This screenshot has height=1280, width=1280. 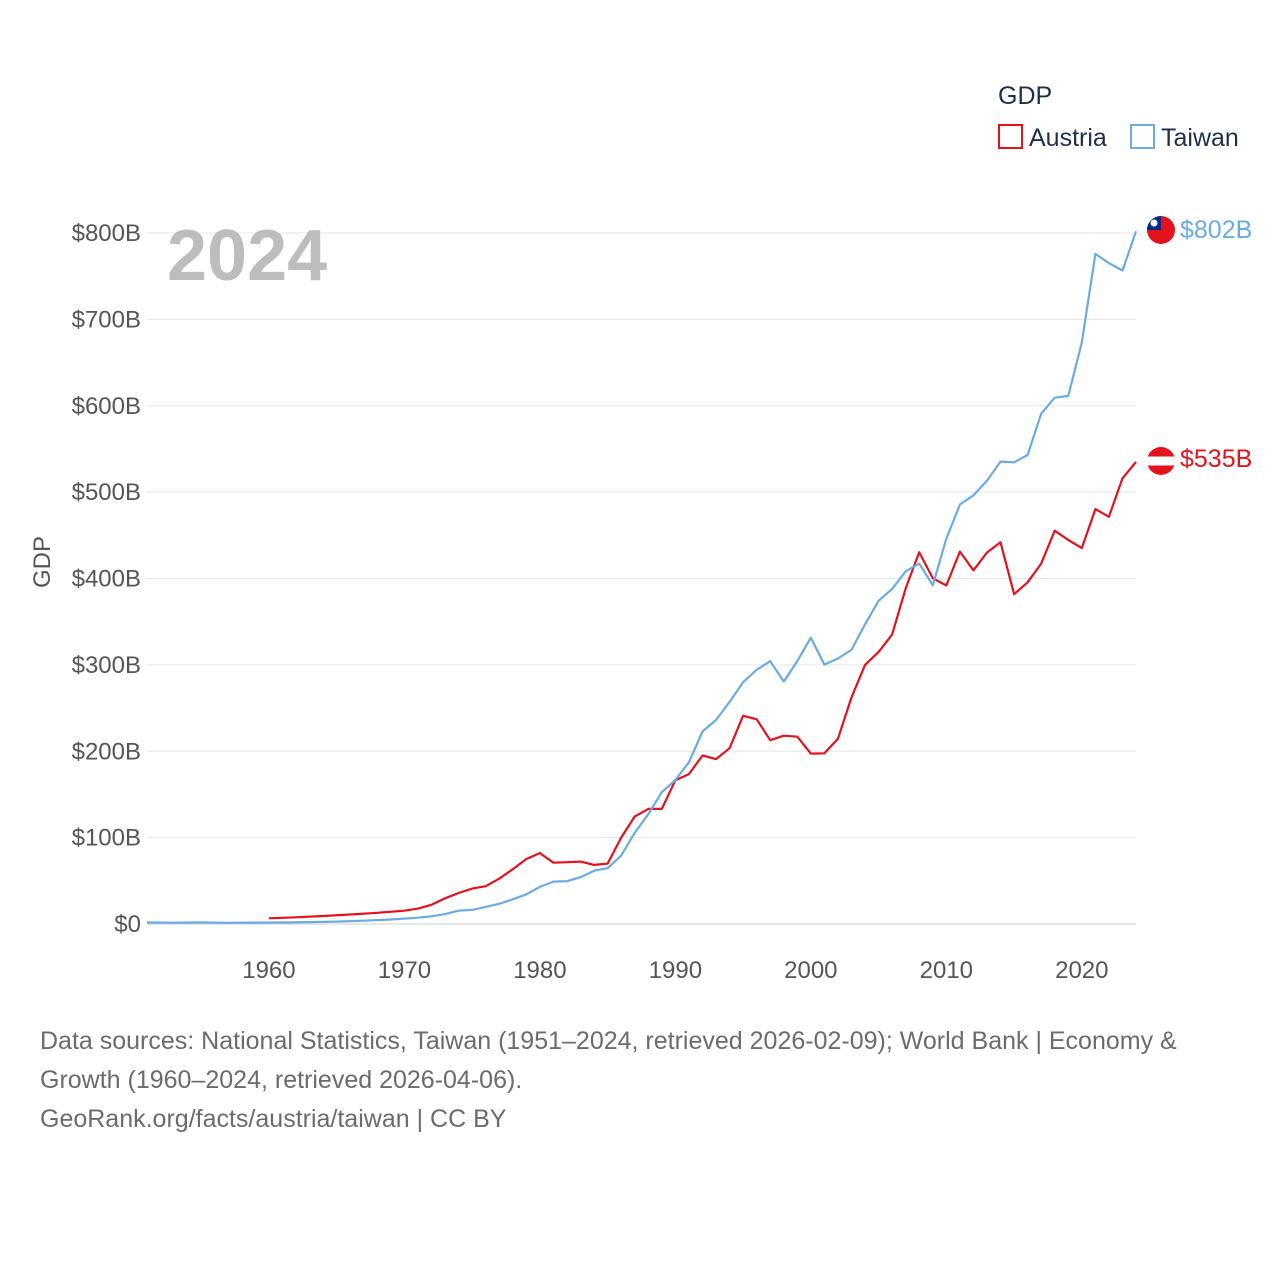 I want to click on y-tick-label: $200B, so click(x=106, y=751).